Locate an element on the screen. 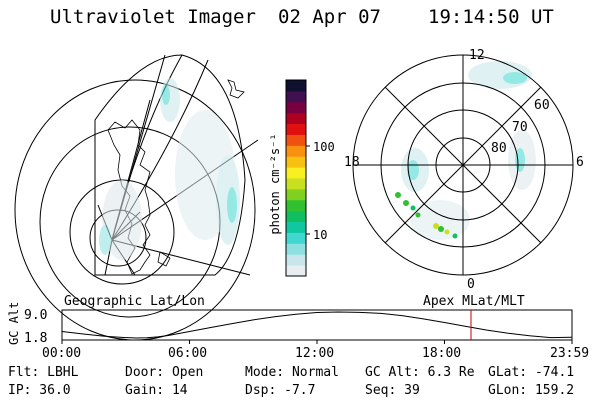  altitude-axis-title: GC Alt is located at coordinates (14, 323).